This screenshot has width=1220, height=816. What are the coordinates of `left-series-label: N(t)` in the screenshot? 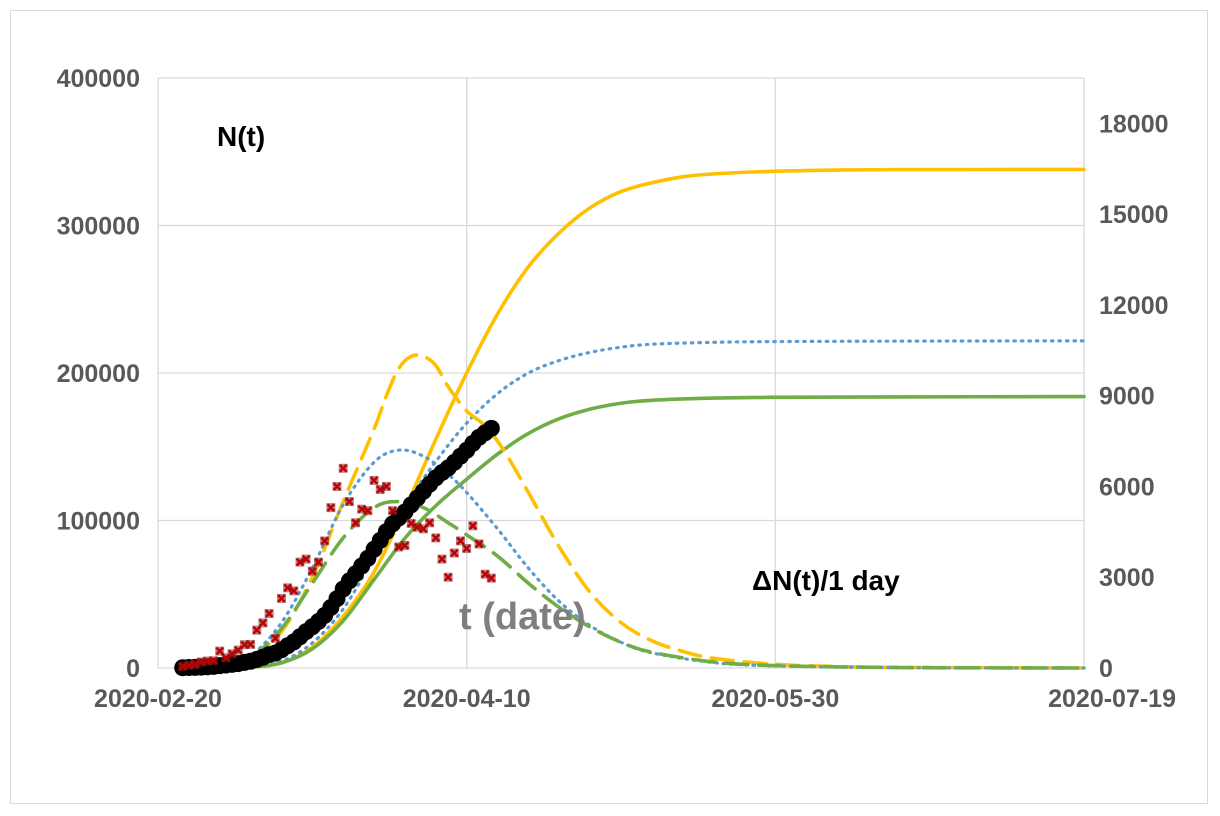 It's located at (241, 136).